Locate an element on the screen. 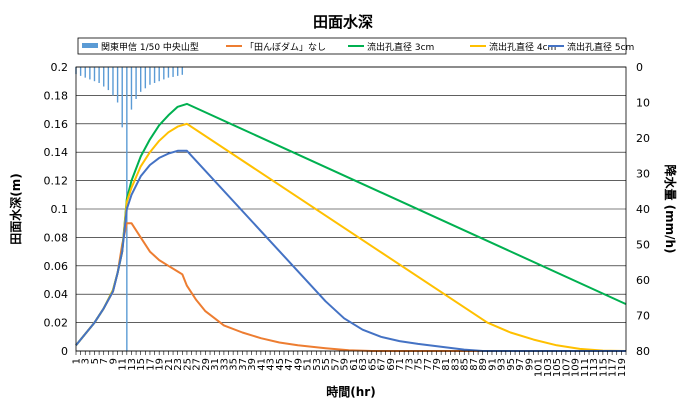 The width and height of the screenshot is (686, 405). x-tick-label: 15 is located at coordinates (141, 364).